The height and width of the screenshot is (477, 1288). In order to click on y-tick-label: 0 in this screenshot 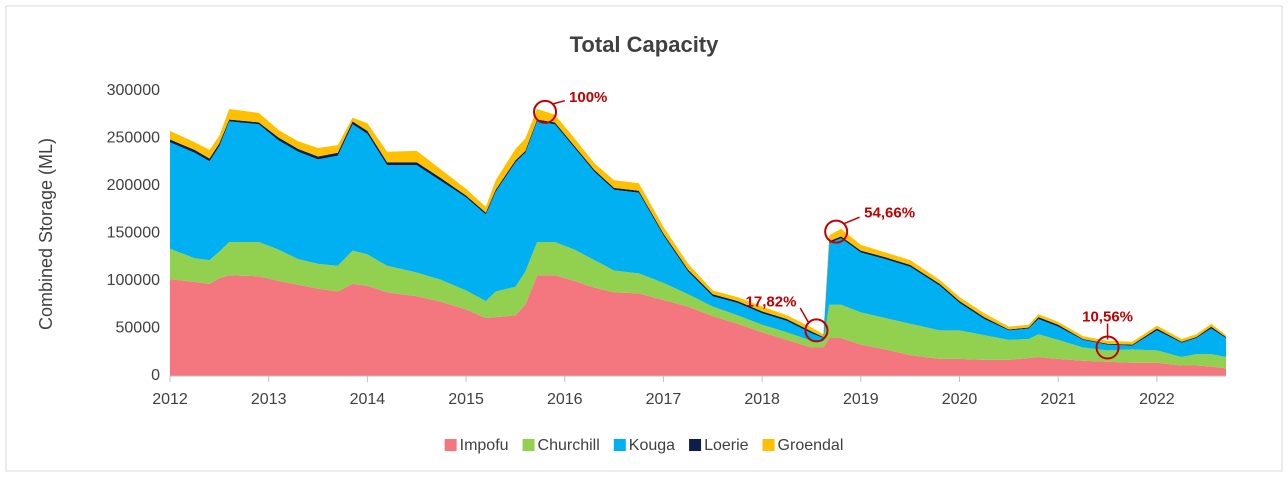, I will do `click(155, 375)`.